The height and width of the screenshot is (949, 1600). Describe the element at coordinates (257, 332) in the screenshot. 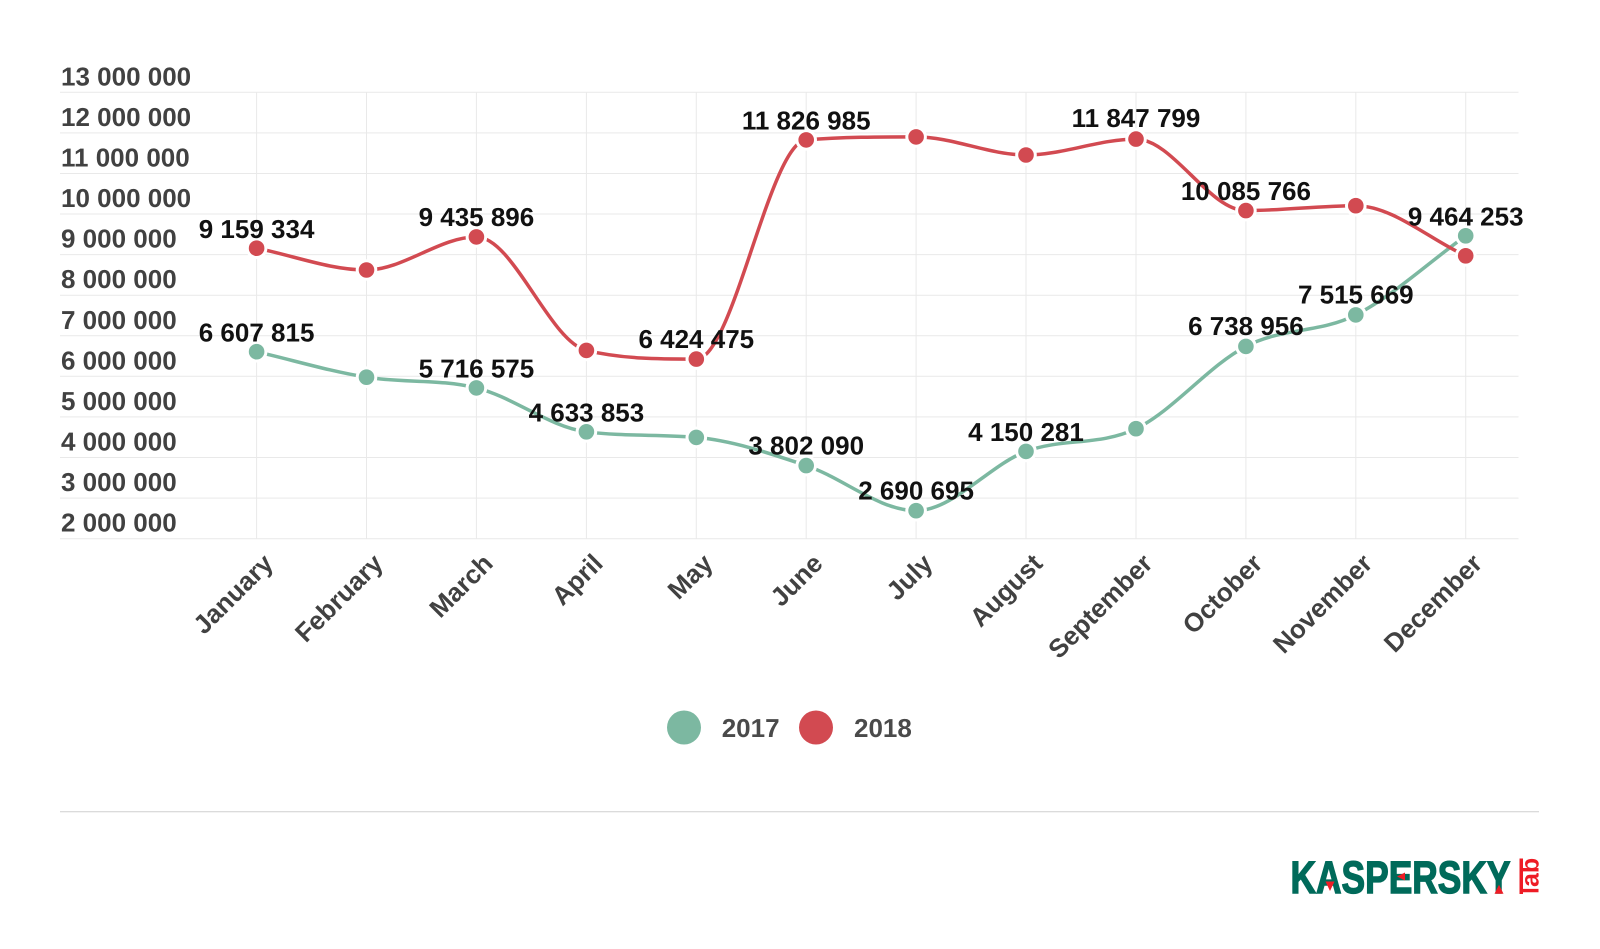

I see `svg-text: 6 607 815` at that location.